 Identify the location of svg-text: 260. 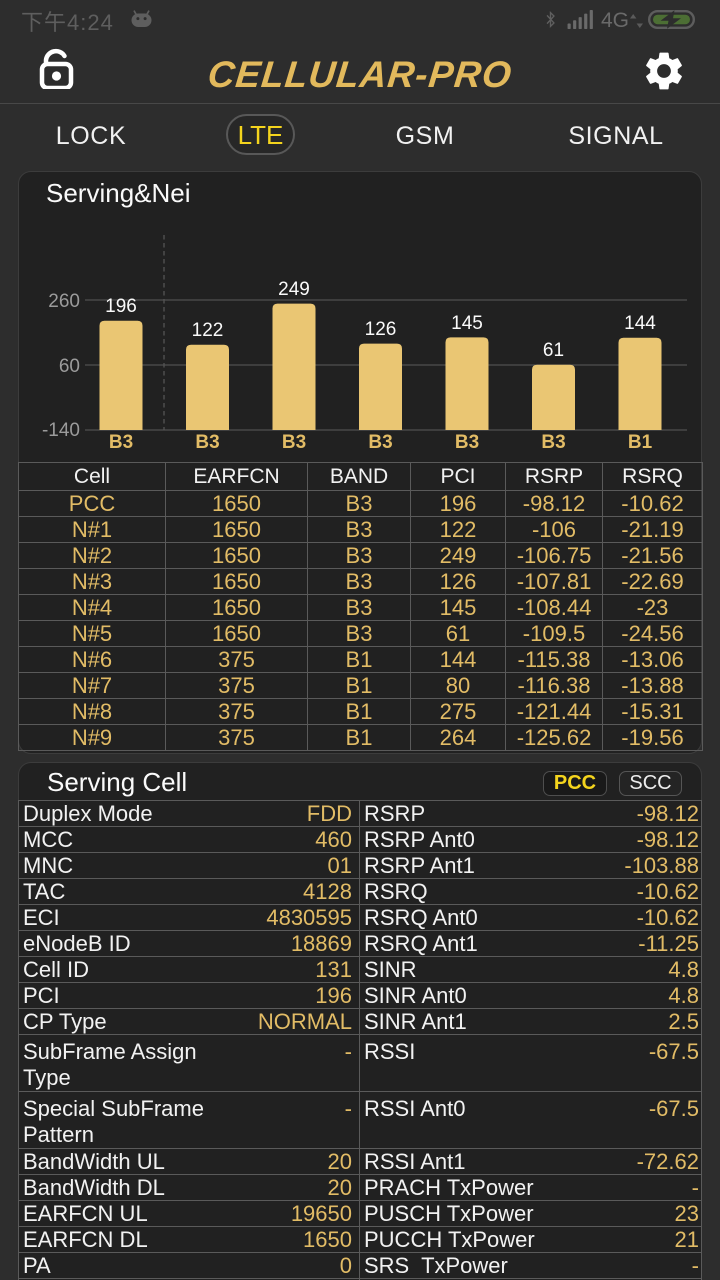
(64, 301).